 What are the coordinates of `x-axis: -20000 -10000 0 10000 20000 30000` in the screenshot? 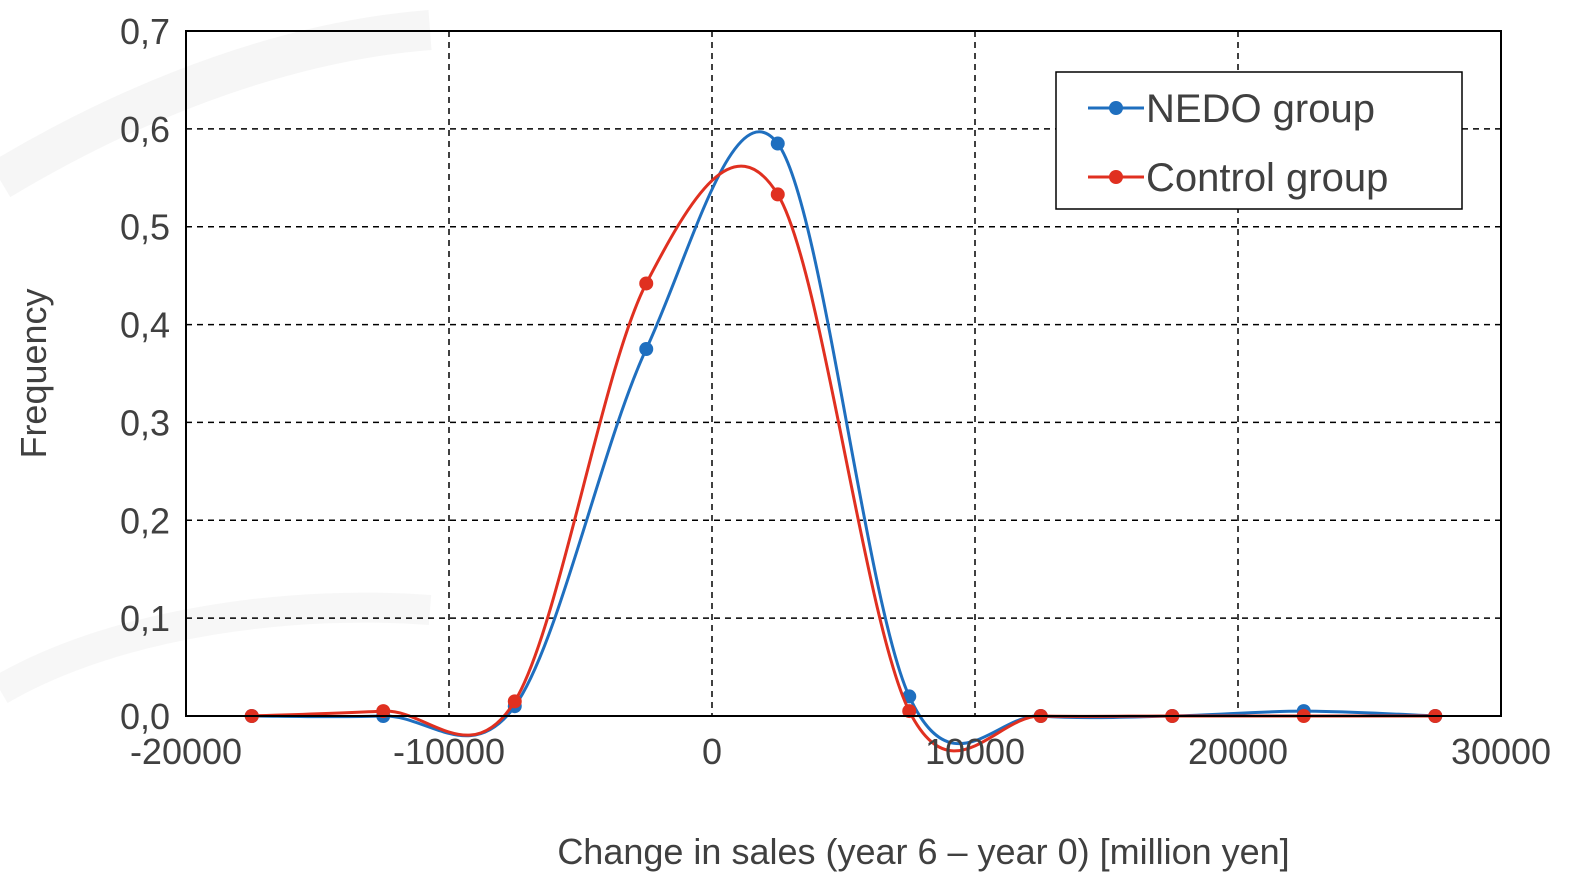 It's located at (840, 751).